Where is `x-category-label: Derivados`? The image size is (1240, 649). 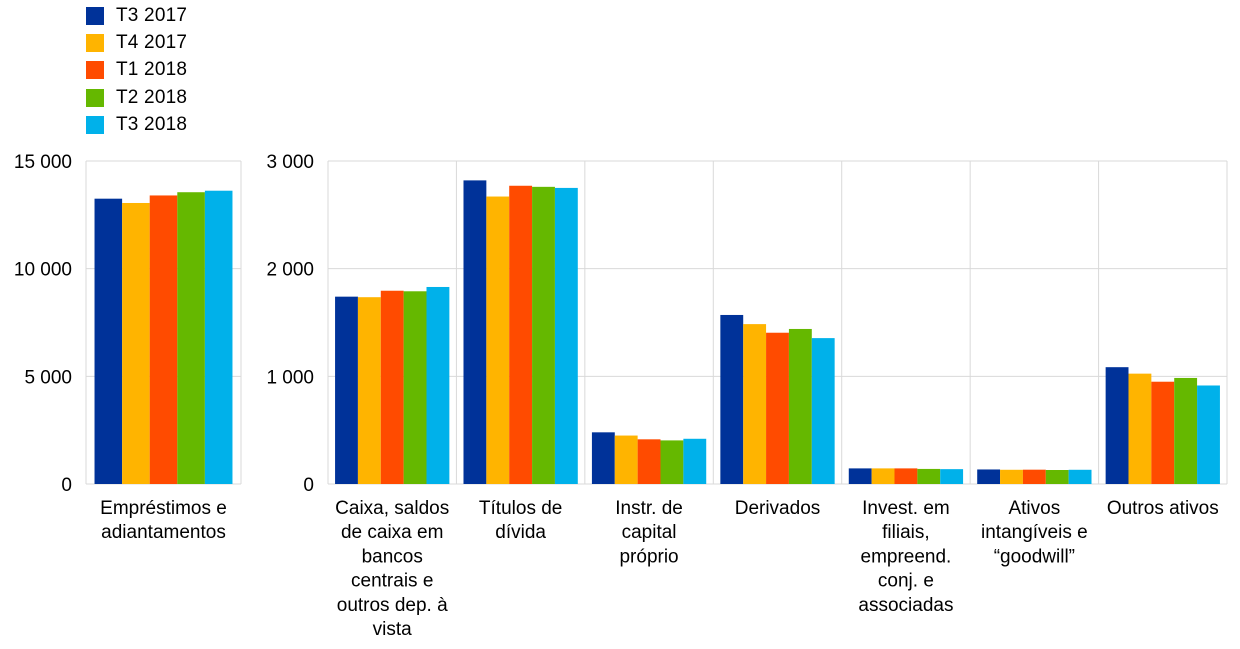
x-category-label: Derivados is located at coordinates (778, 508).